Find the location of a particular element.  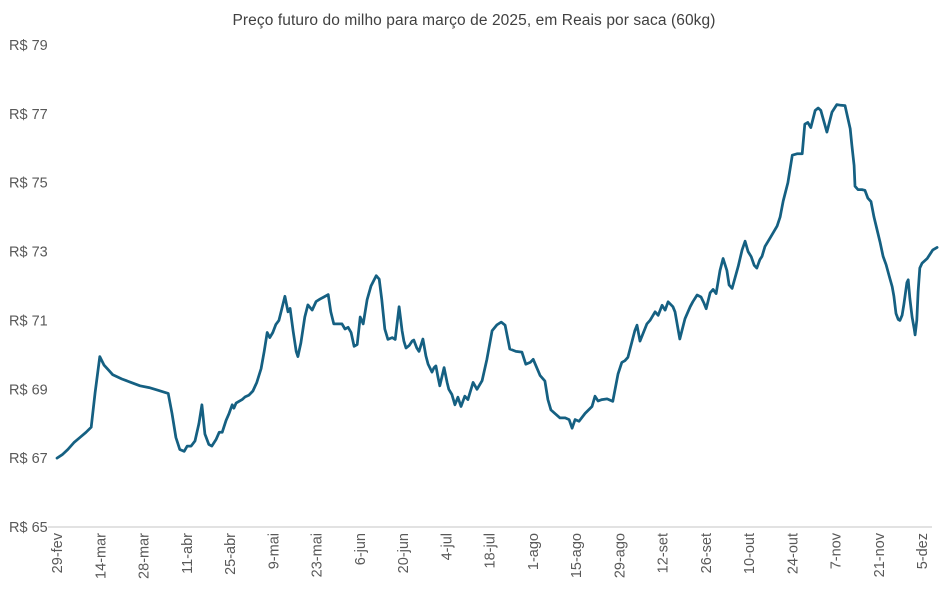

x-tick-label: 11-abr is located at coordinates (188, 553).